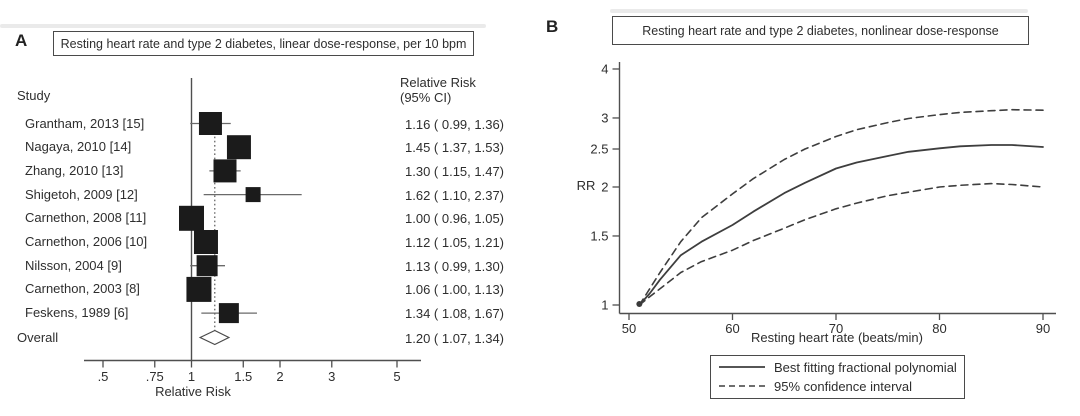 This screenshot has height=416, width=1080. What do you see at coordinates (279, 376) in the screenshot?
I see `x-tick-label: 2` at bounding box center [279, 376].